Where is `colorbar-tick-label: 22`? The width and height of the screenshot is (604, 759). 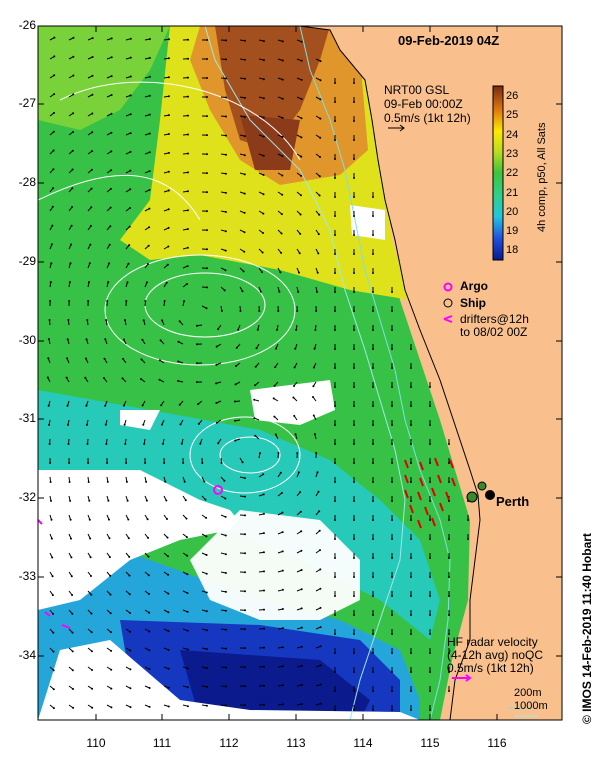
colorbar-tick-label: 22 is located at coordinates (512, 173).